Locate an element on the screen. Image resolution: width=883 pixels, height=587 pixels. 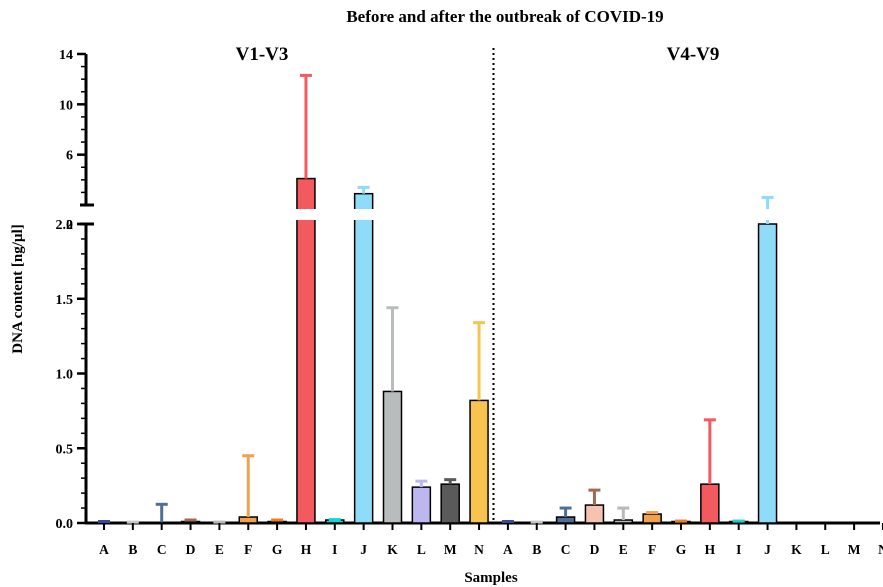
y-tick-label: 0.0 is located at coordinates (65, 524).